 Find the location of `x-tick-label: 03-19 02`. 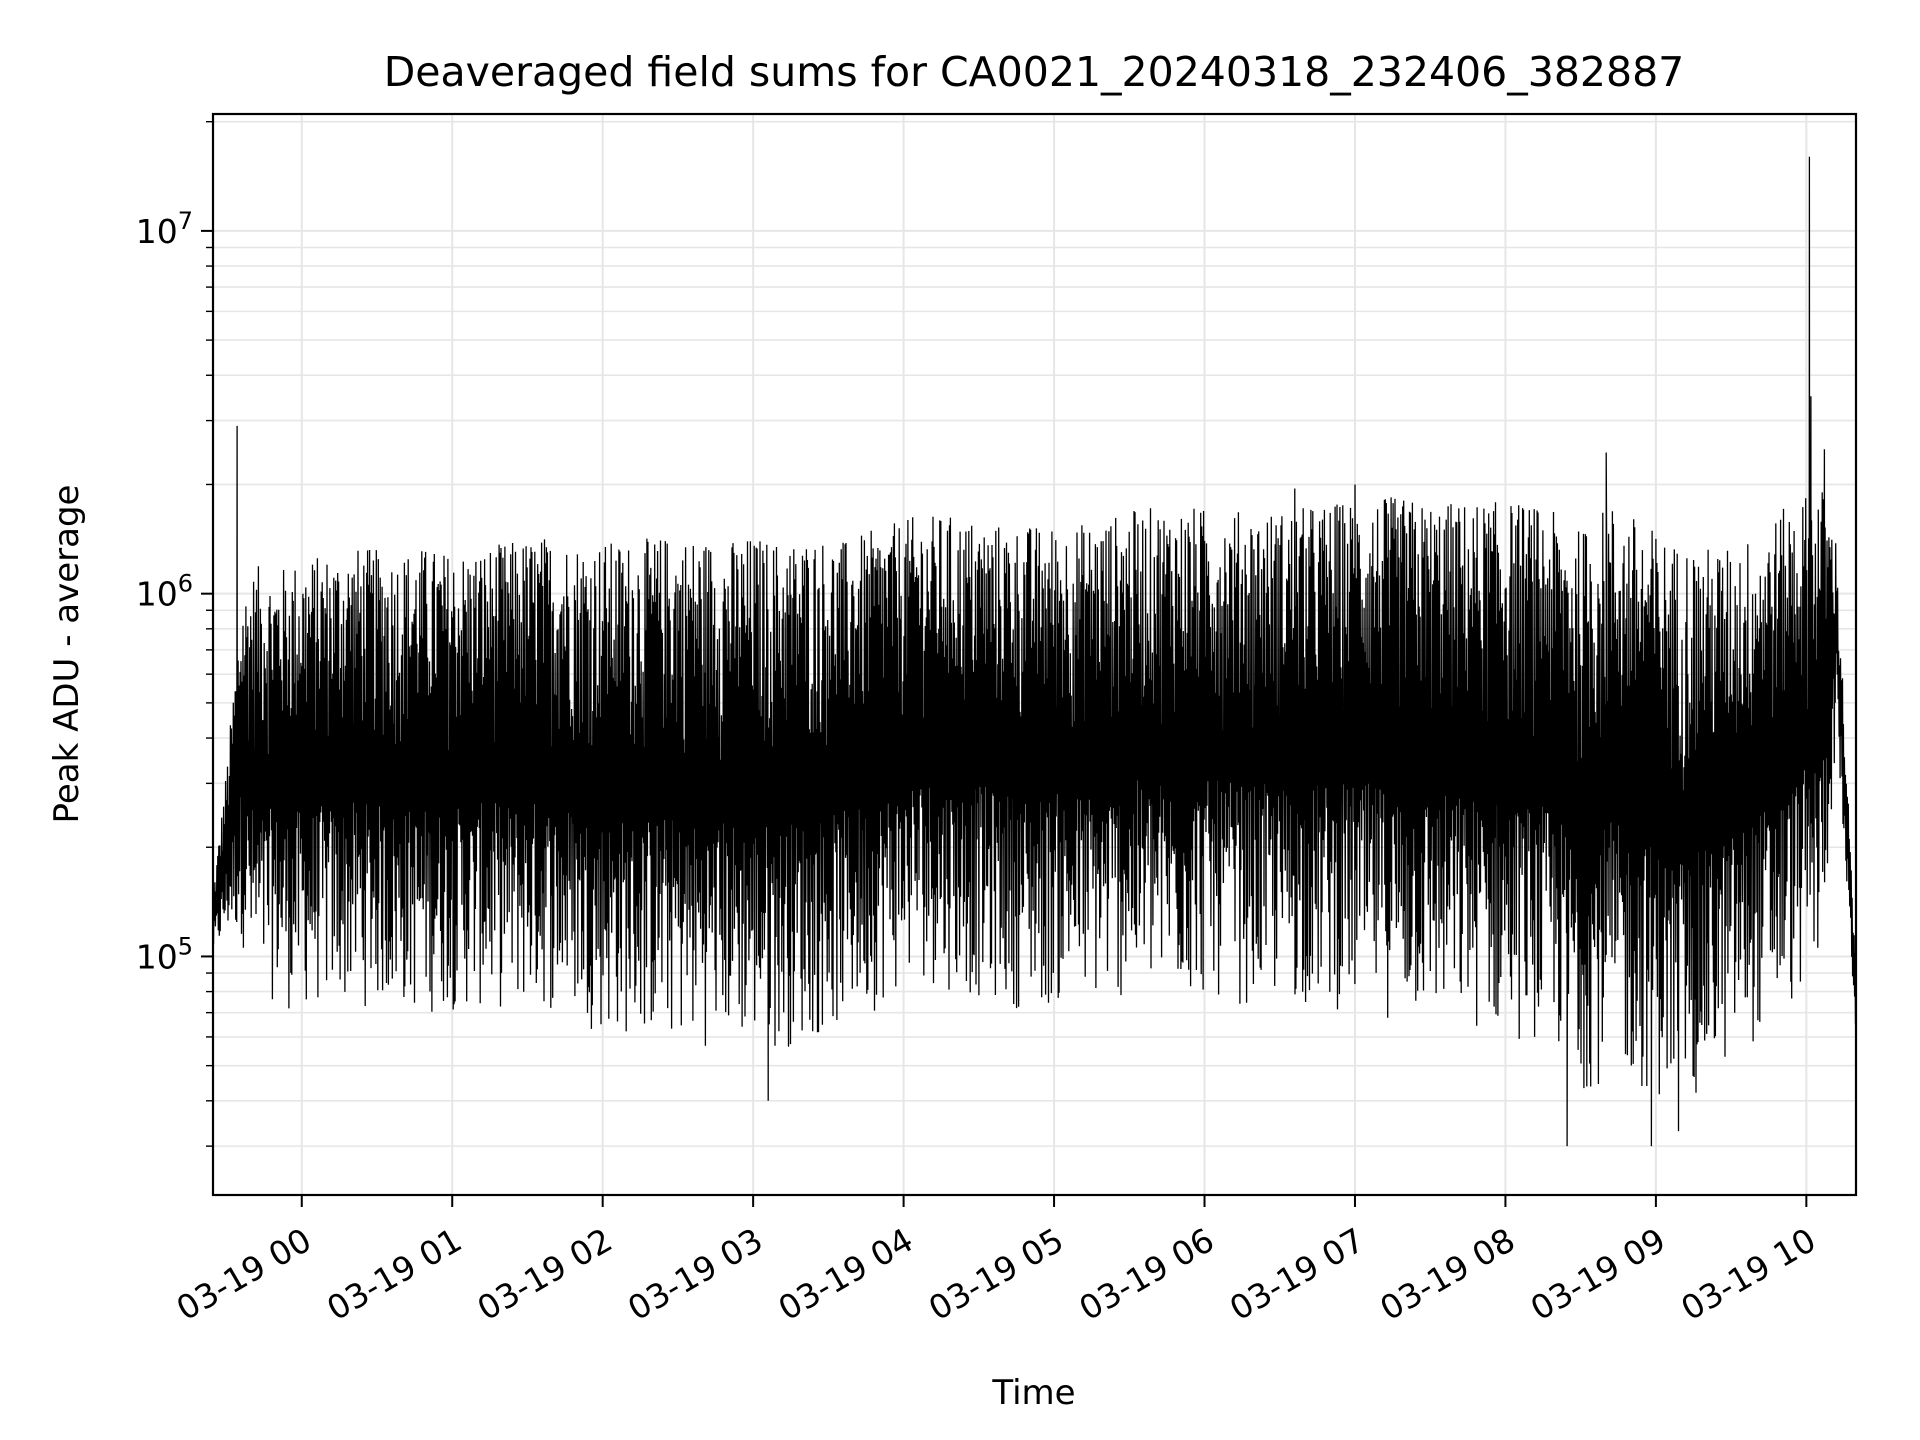

x-tick-label: 03-19 02 is located at coordinates (545, 1274).